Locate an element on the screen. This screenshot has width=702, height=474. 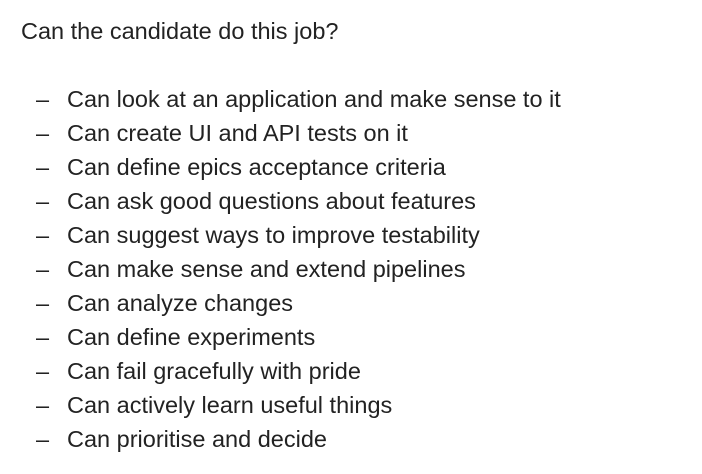
document-heading: Can the candidate do this job? is located at coordinates (180, 31).